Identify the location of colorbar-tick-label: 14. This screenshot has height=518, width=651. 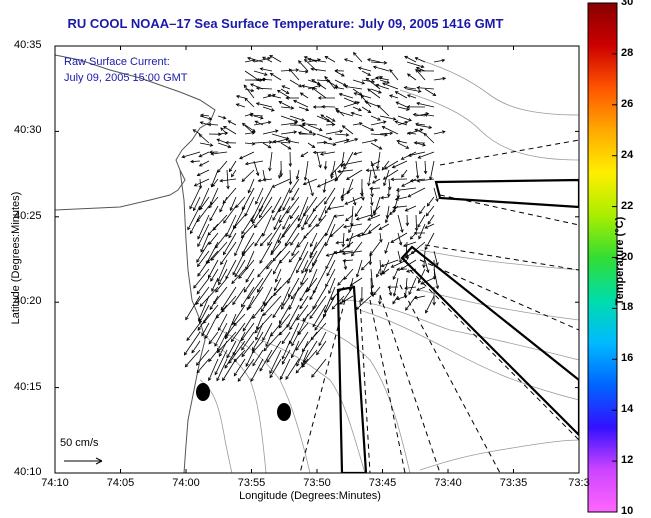
(627, 409).